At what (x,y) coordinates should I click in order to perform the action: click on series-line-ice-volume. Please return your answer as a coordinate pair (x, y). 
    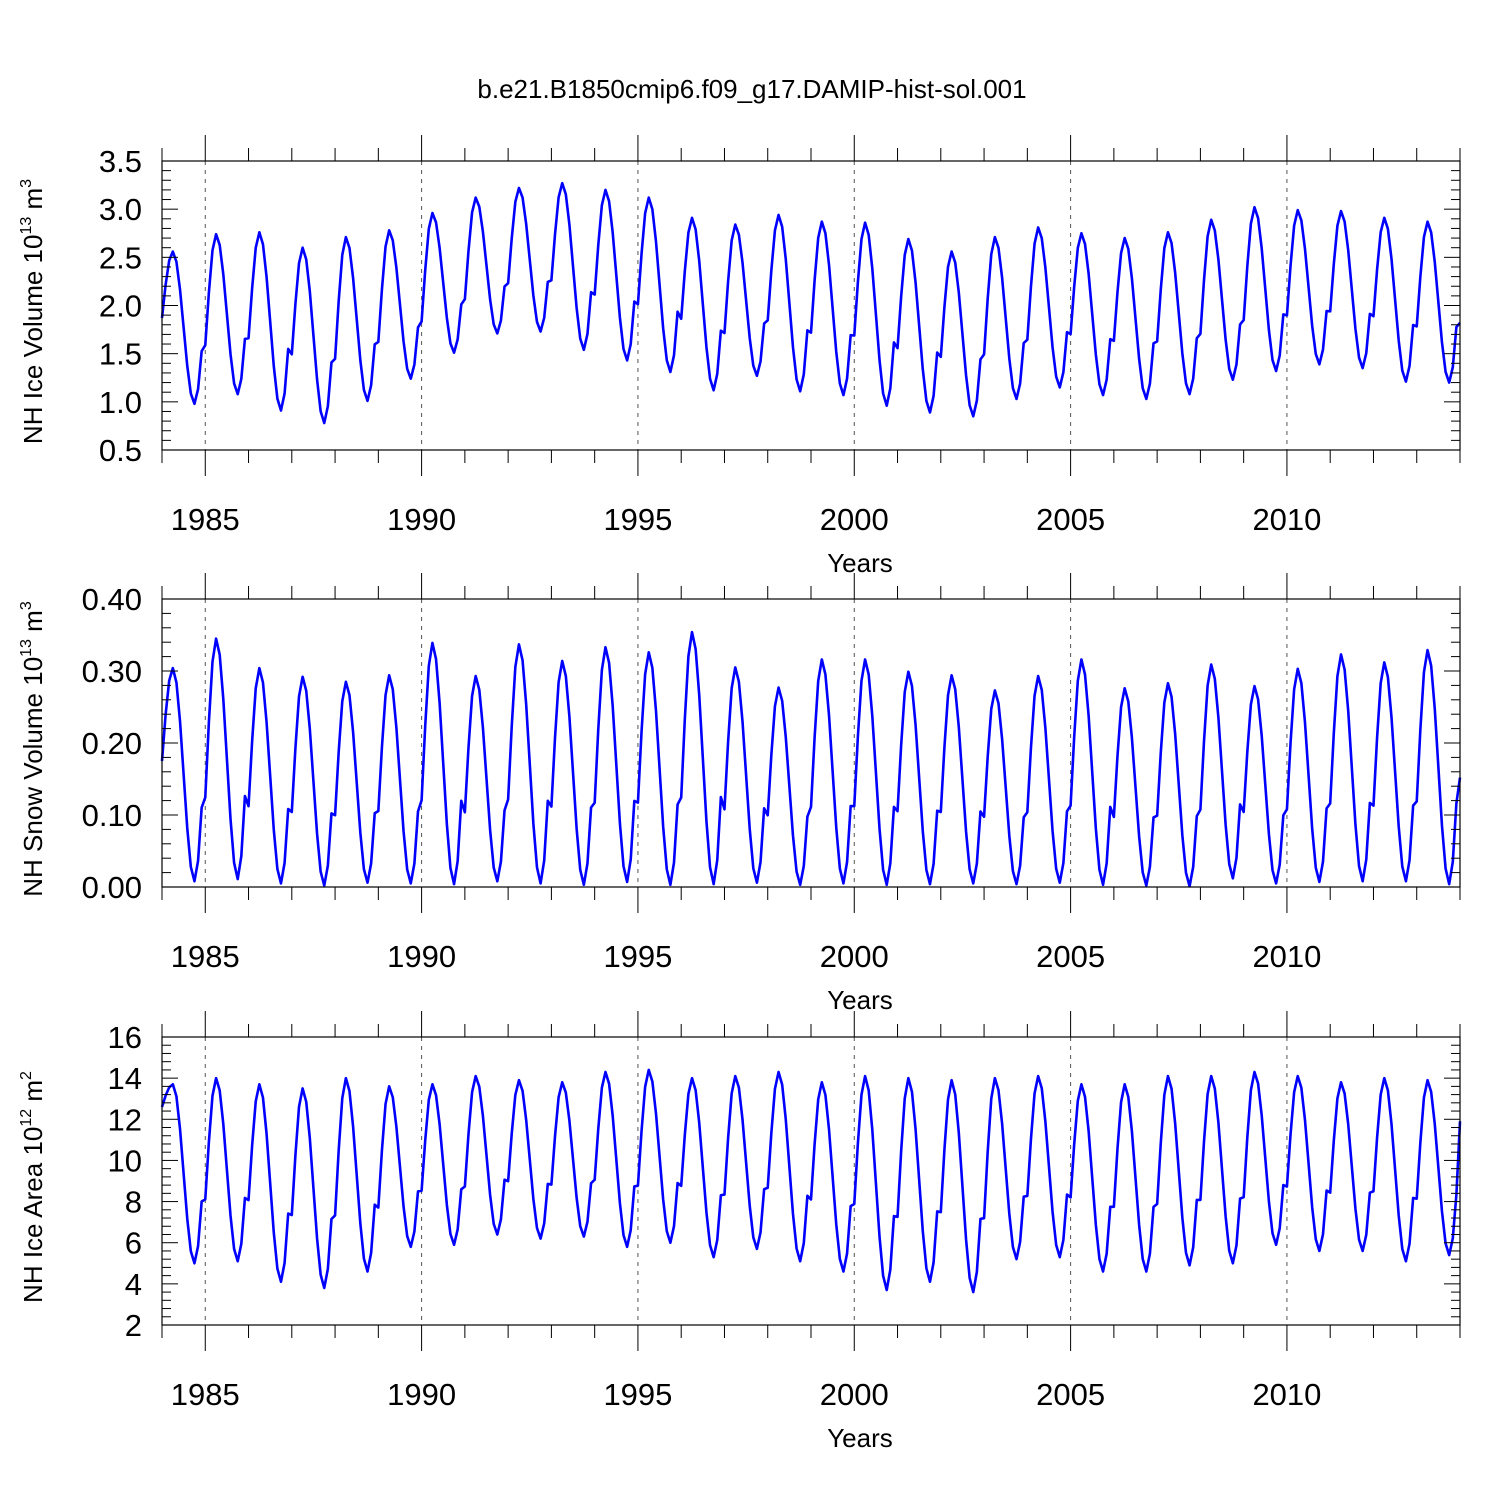
    Looking at the image, I should click on (810, 303).